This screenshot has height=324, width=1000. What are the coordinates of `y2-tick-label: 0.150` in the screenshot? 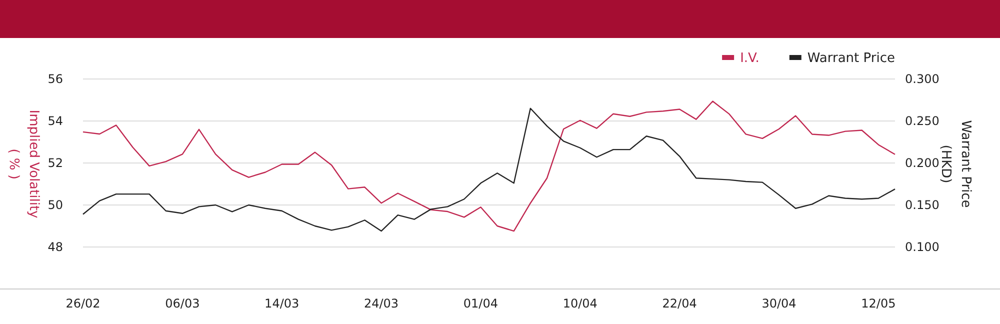 It's located at (922, 205).